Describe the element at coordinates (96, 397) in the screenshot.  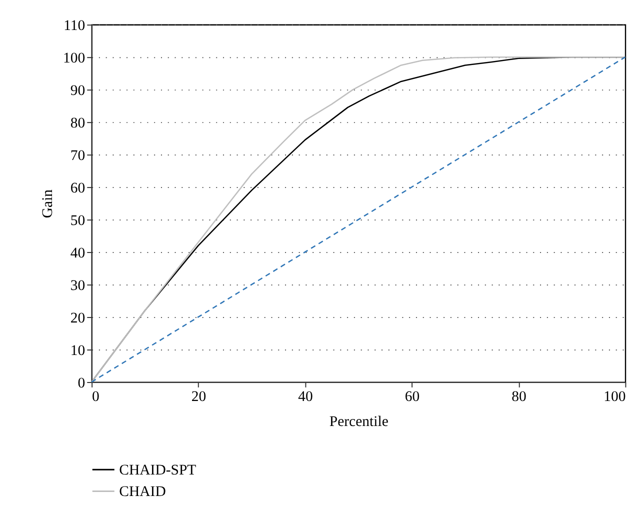
I see `x-tick-label: 0` at that location.